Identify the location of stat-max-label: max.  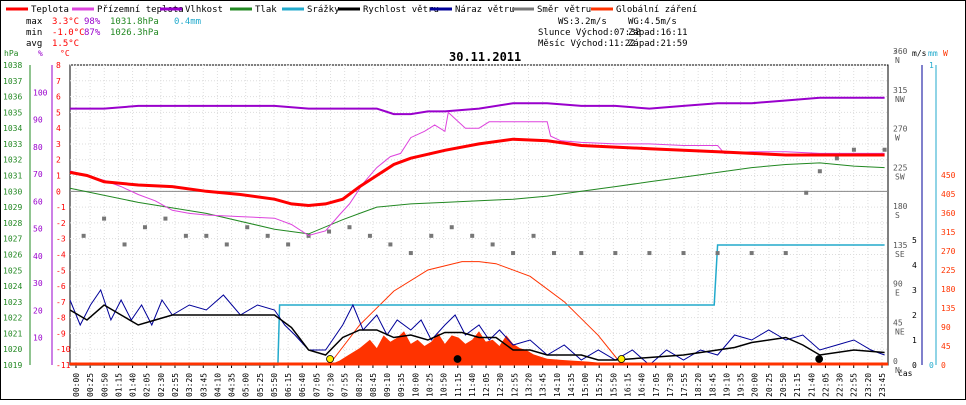
(34, 22).